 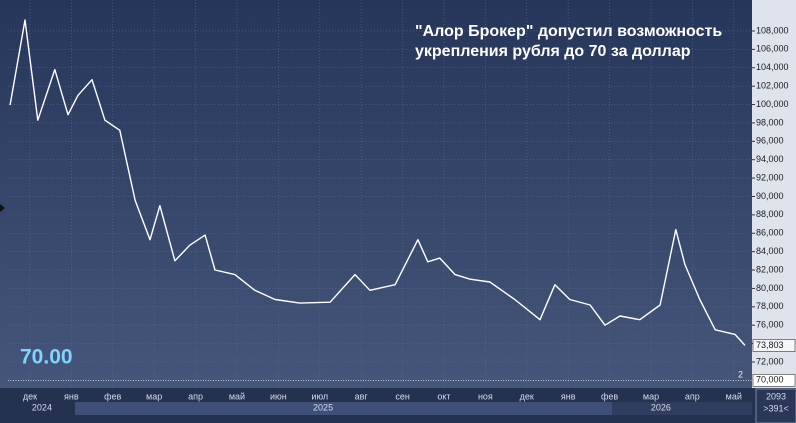 What do you see at coordinates (278, 396) in the screenshot?
I see `x-tick-label: июн` at bounding box center [278, 396].